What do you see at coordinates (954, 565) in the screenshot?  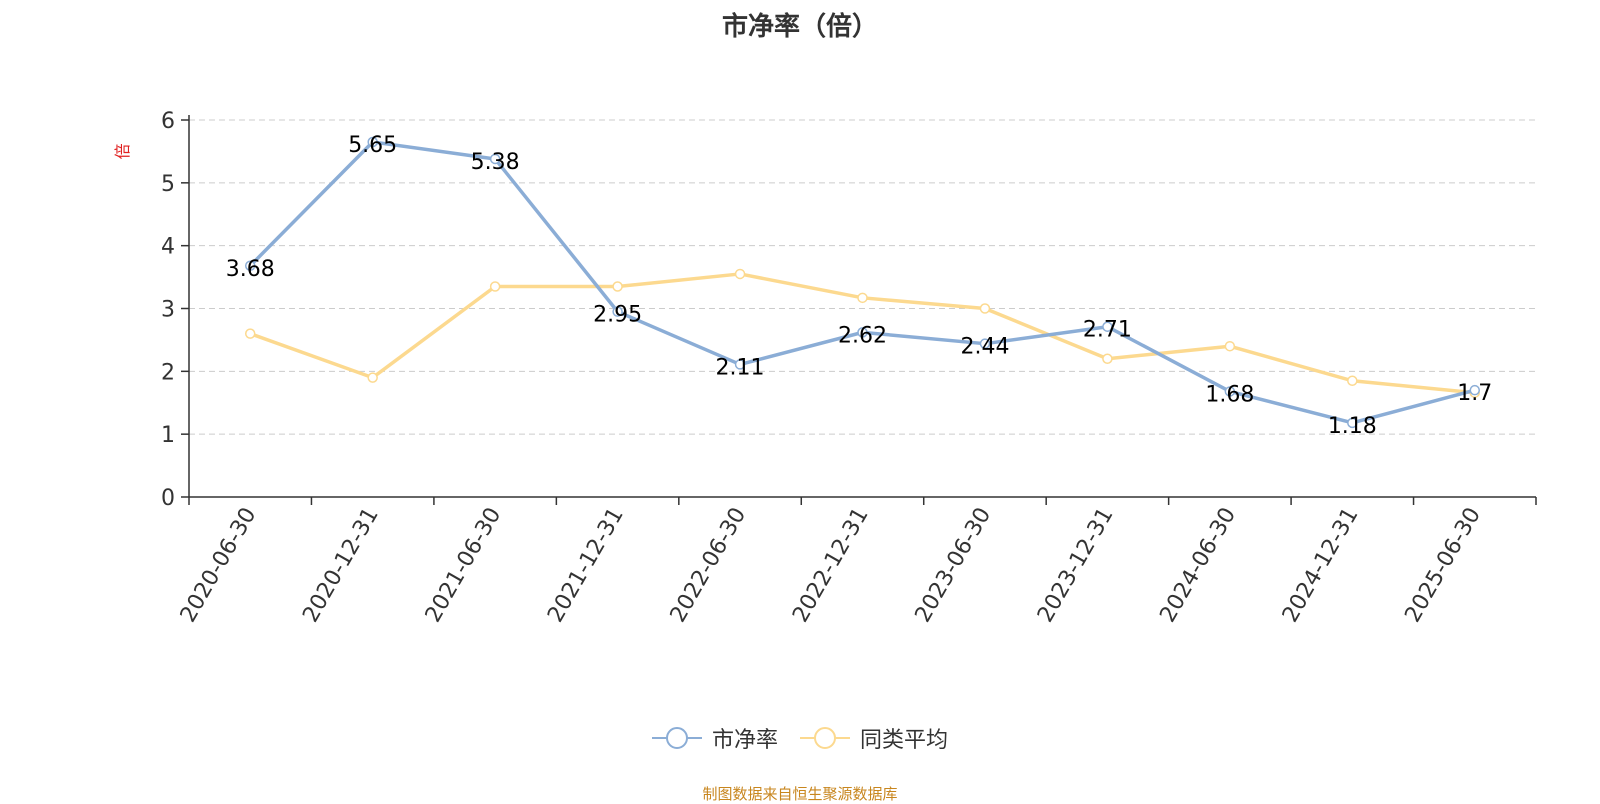 I see `x-tick-label: 2023-06-30` at bounding box center [954, 565].